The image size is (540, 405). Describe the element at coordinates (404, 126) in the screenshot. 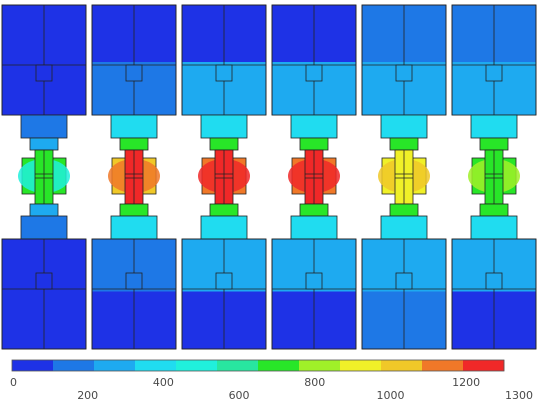

I see `panel-5-upper-collar` at that location.